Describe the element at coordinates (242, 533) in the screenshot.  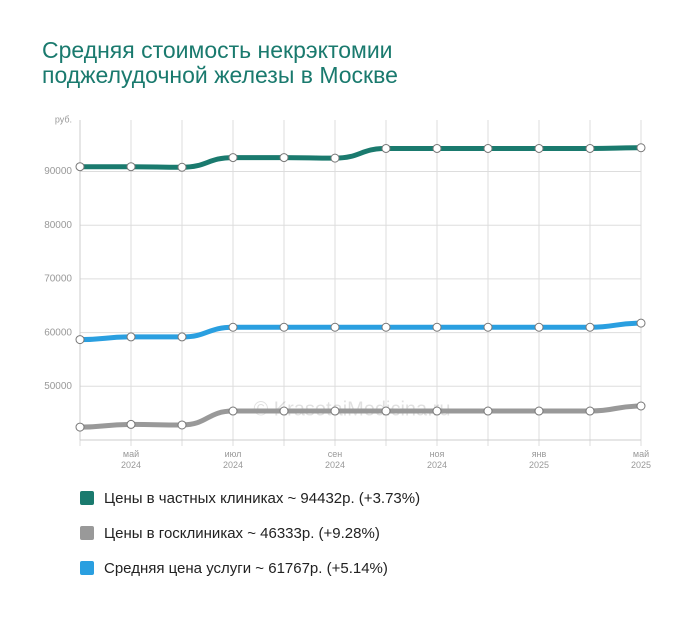
I see `legend-label: Цены в госклиниках ~ 46333р. (+9.28%)` at that location.